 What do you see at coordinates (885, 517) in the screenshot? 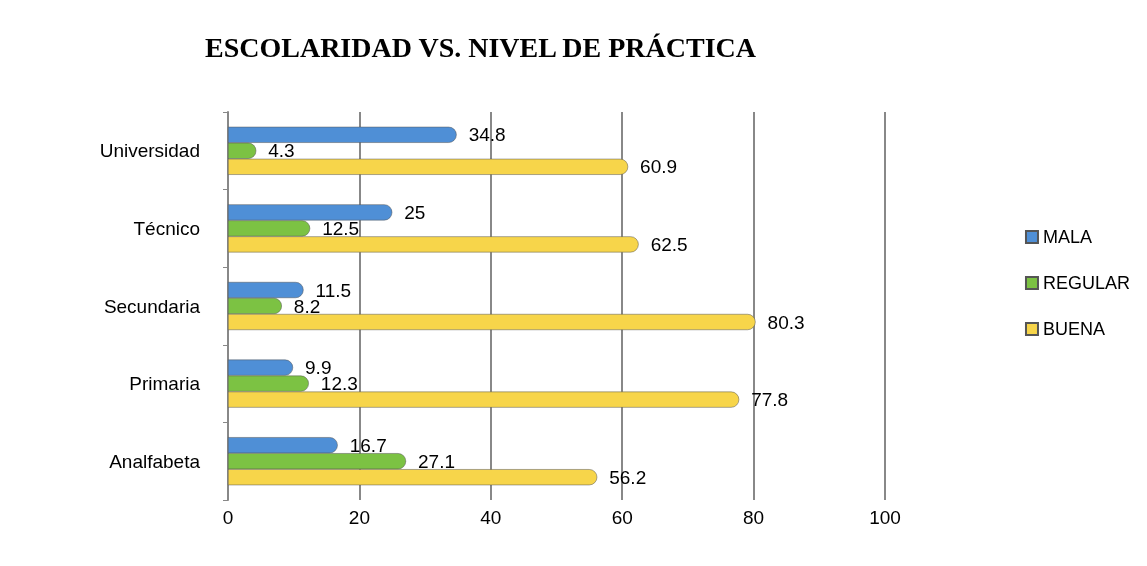
I see `x-tick-label: 100` at bounding box center [885, 517].